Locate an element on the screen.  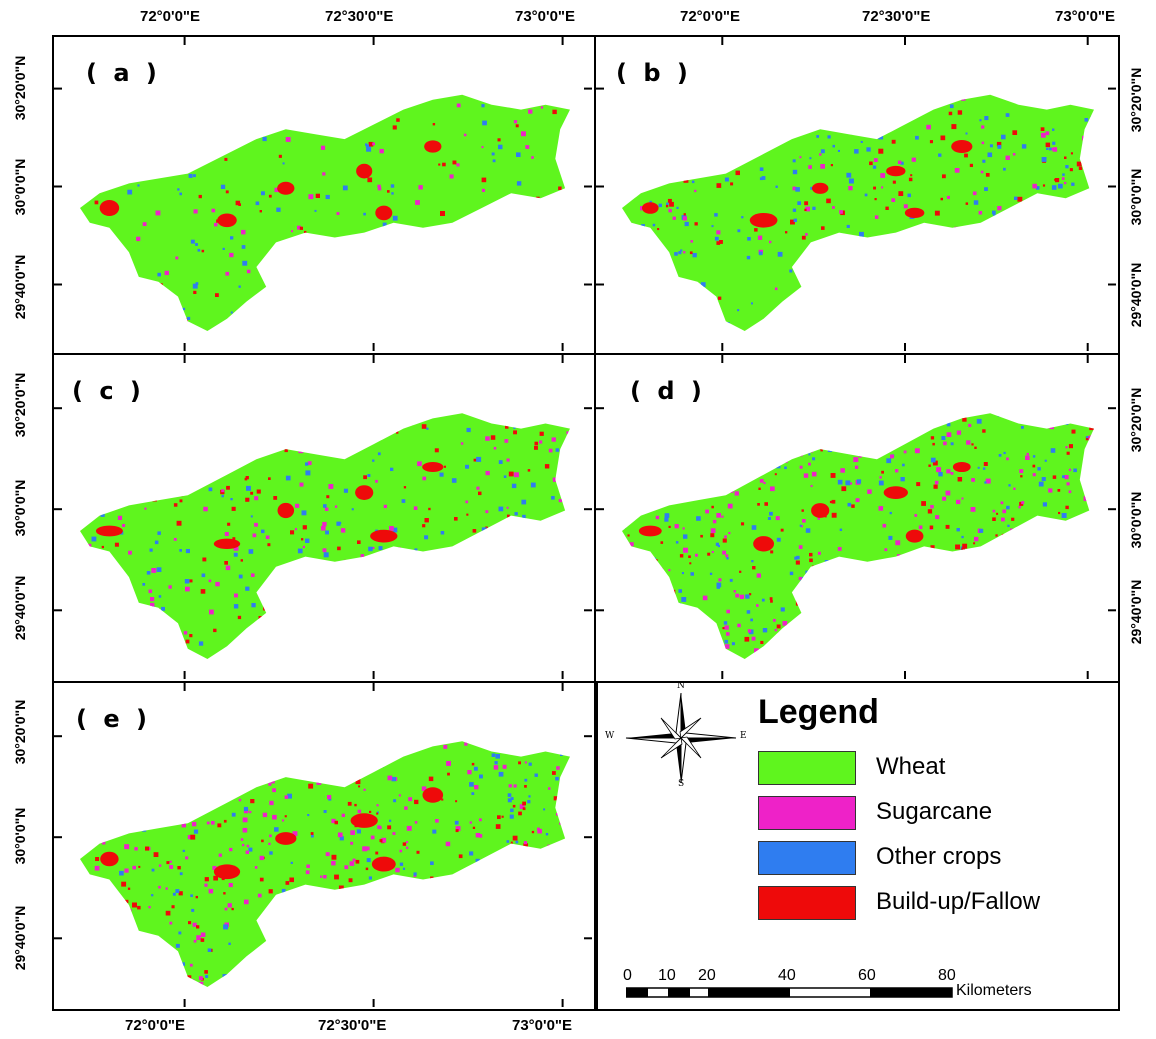
map-panel-e: ( e ) is located at coordinates (324, 846).